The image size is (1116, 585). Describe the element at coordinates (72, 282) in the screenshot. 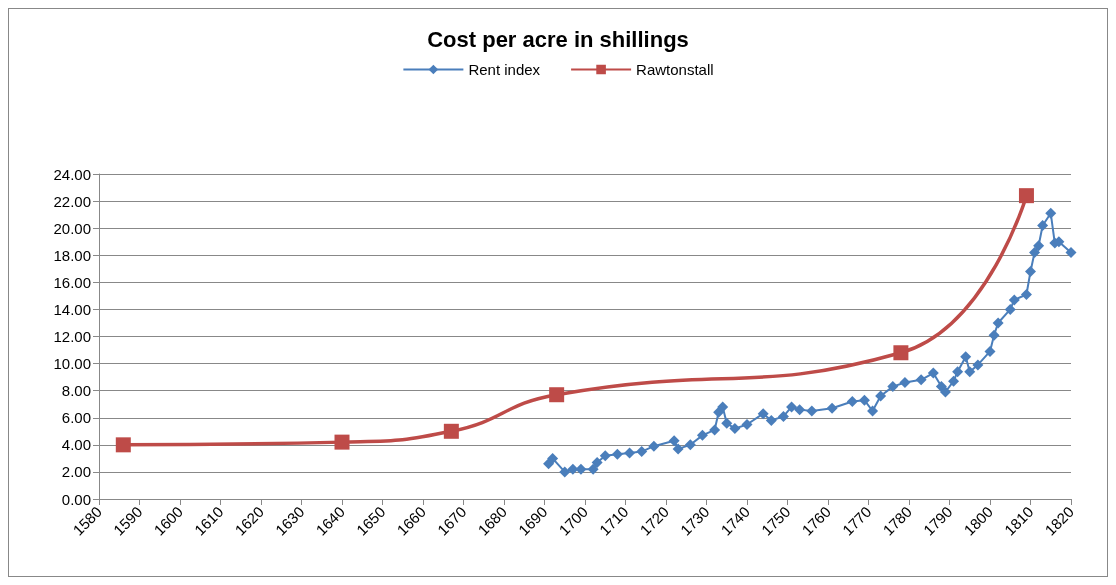

I see `y-tick-label: 16.00` at that location.